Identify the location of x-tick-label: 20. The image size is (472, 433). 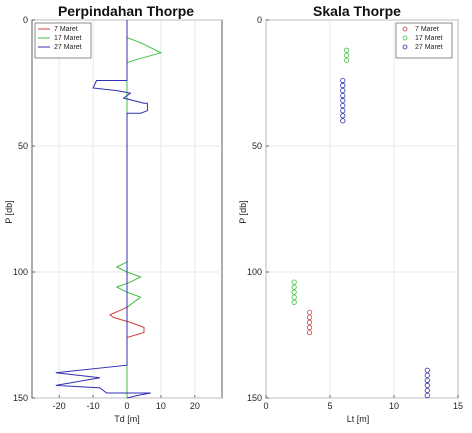
(195, 406).